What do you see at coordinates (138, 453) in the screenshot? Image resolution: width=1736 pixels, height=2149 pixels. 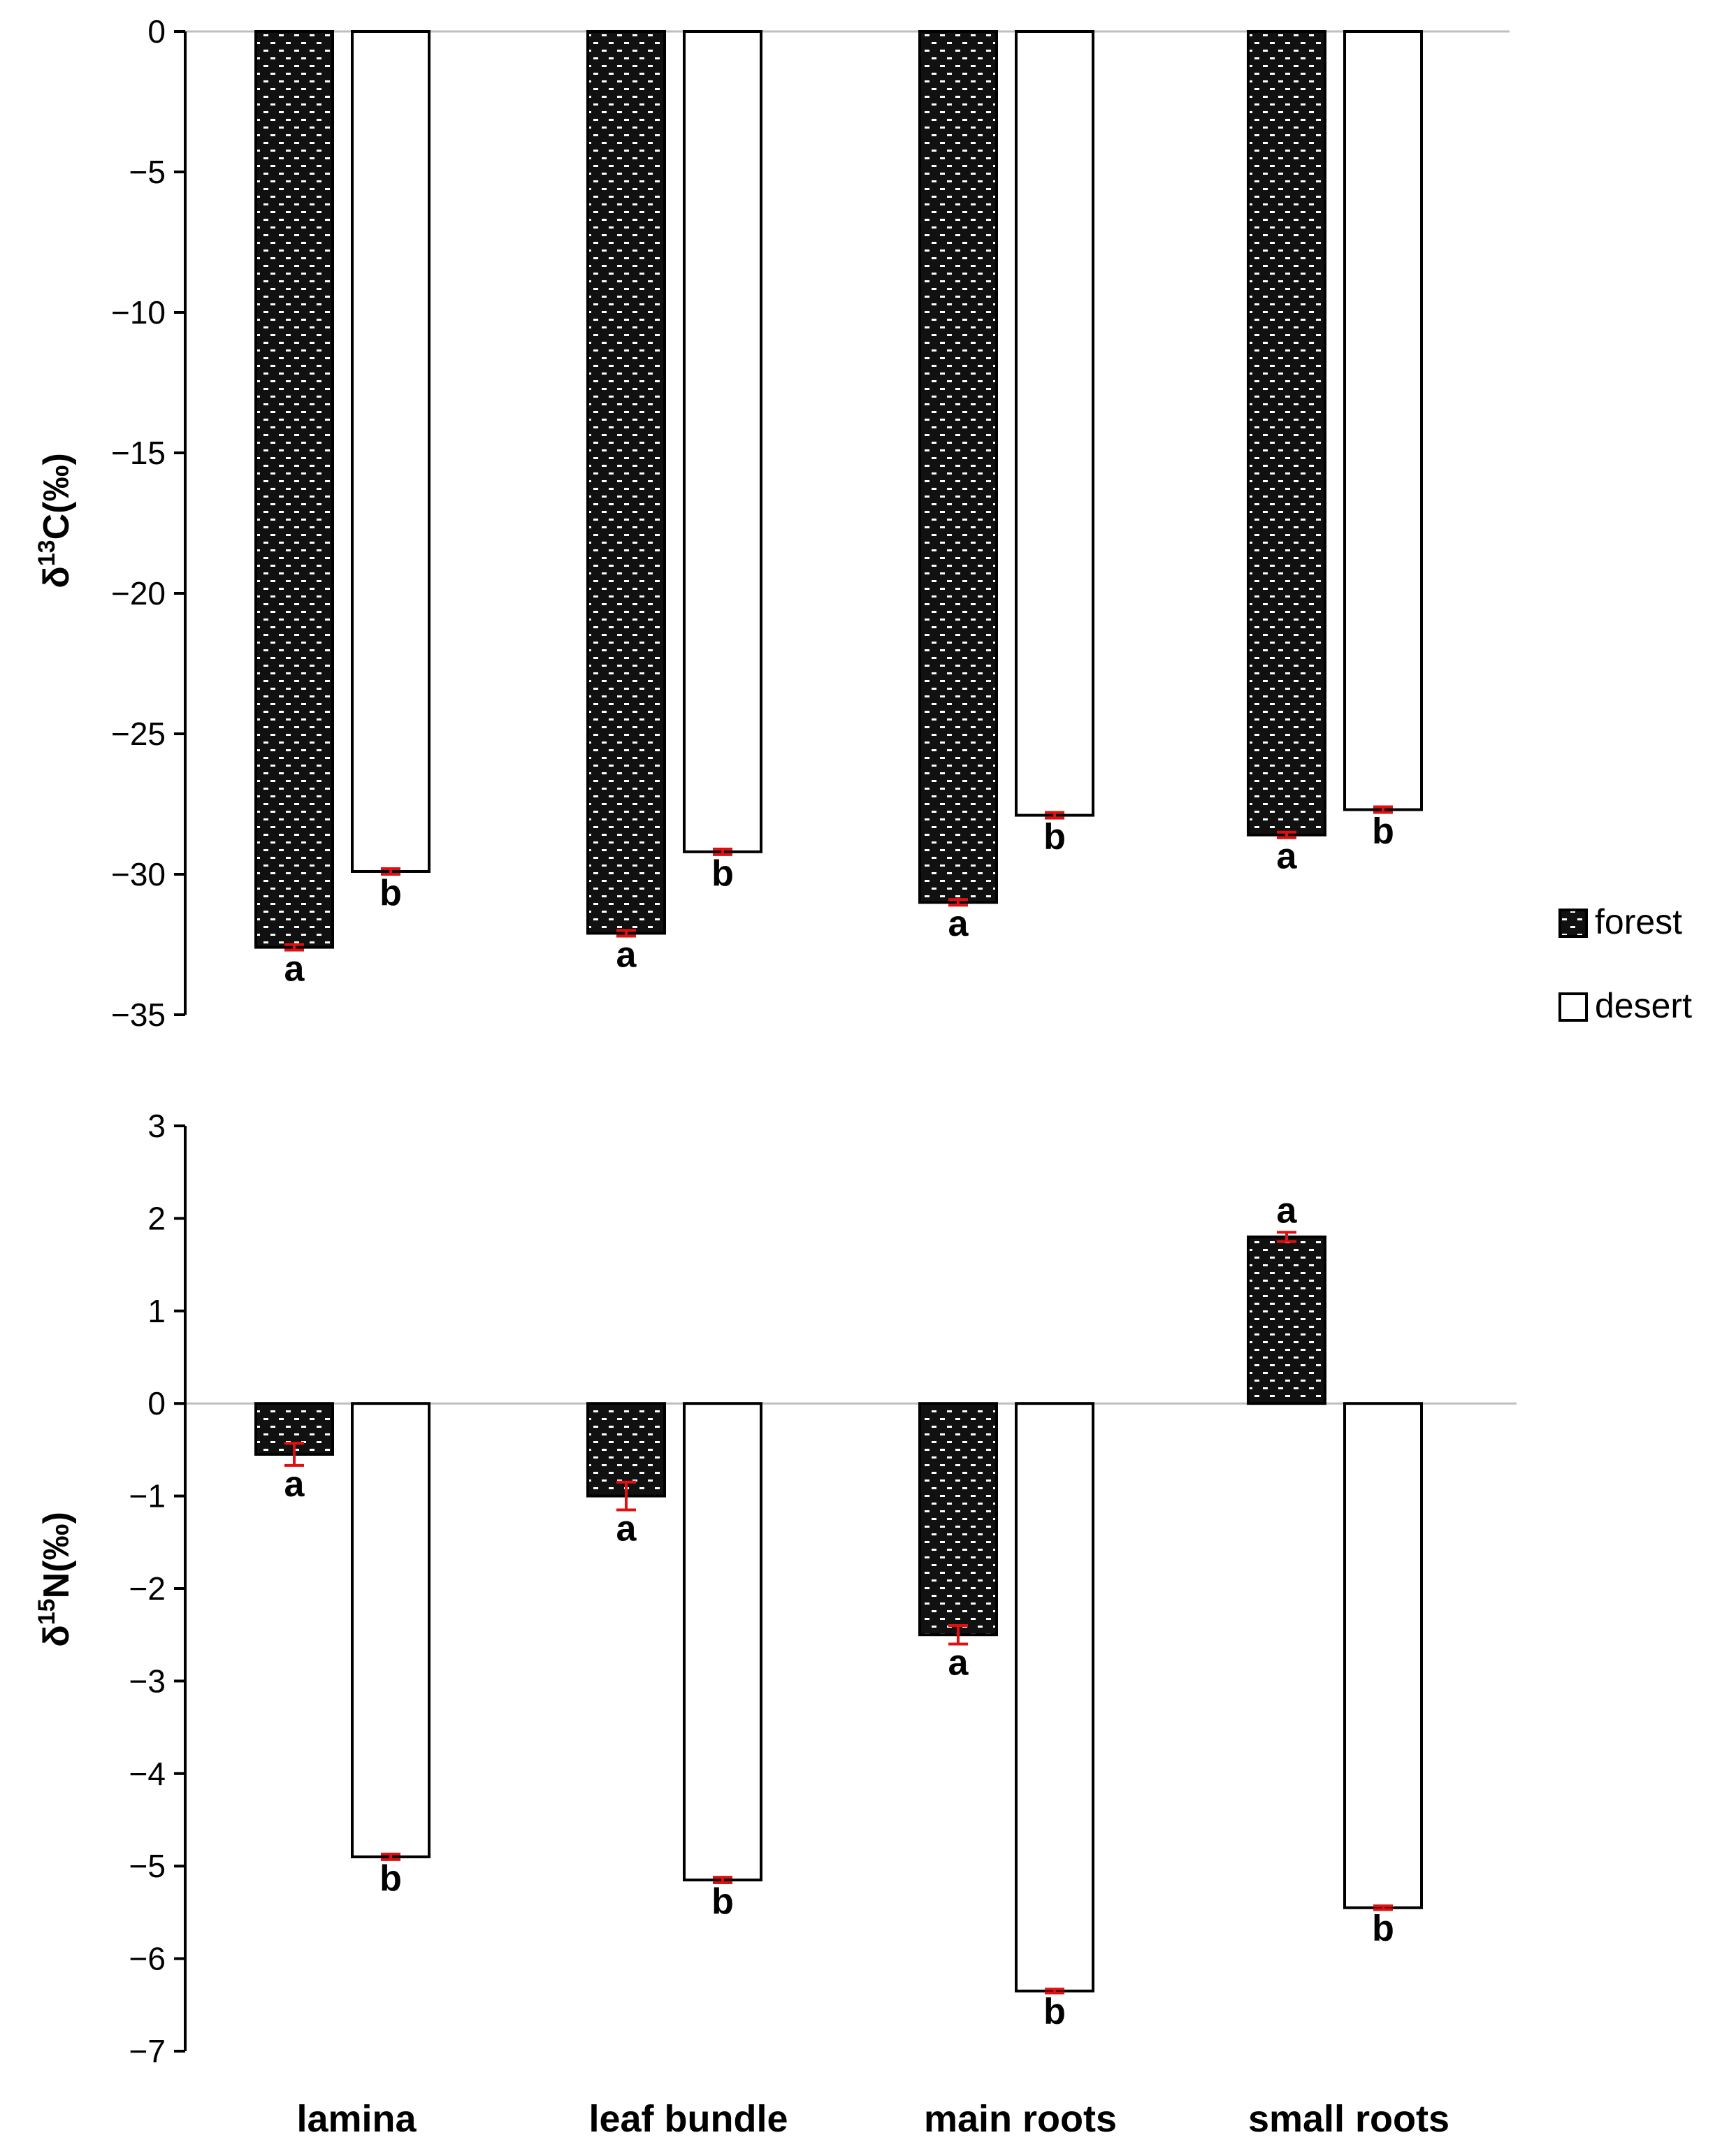 I see `y-tick-label: −15` at bounding box center [138, 453].